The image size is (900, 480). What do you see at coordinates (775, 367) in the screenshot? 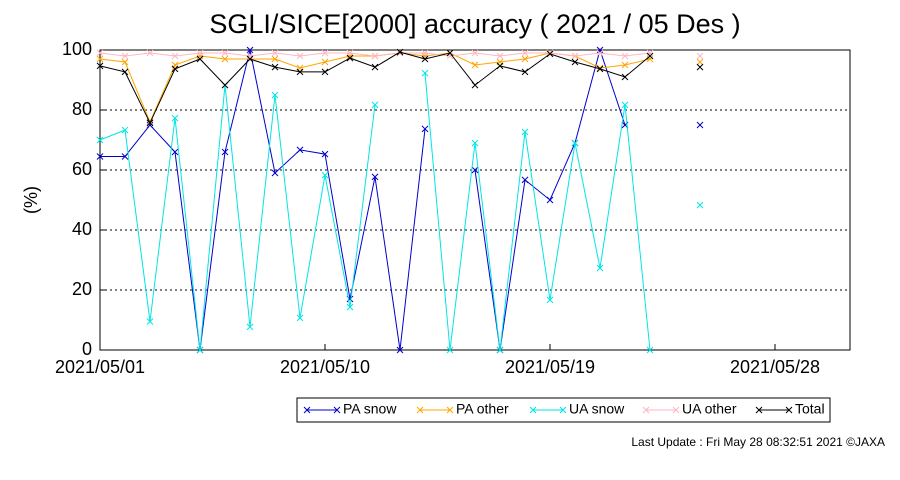
I see `x-tick-label: 2021/05/28` at bounding box center [775, 367].